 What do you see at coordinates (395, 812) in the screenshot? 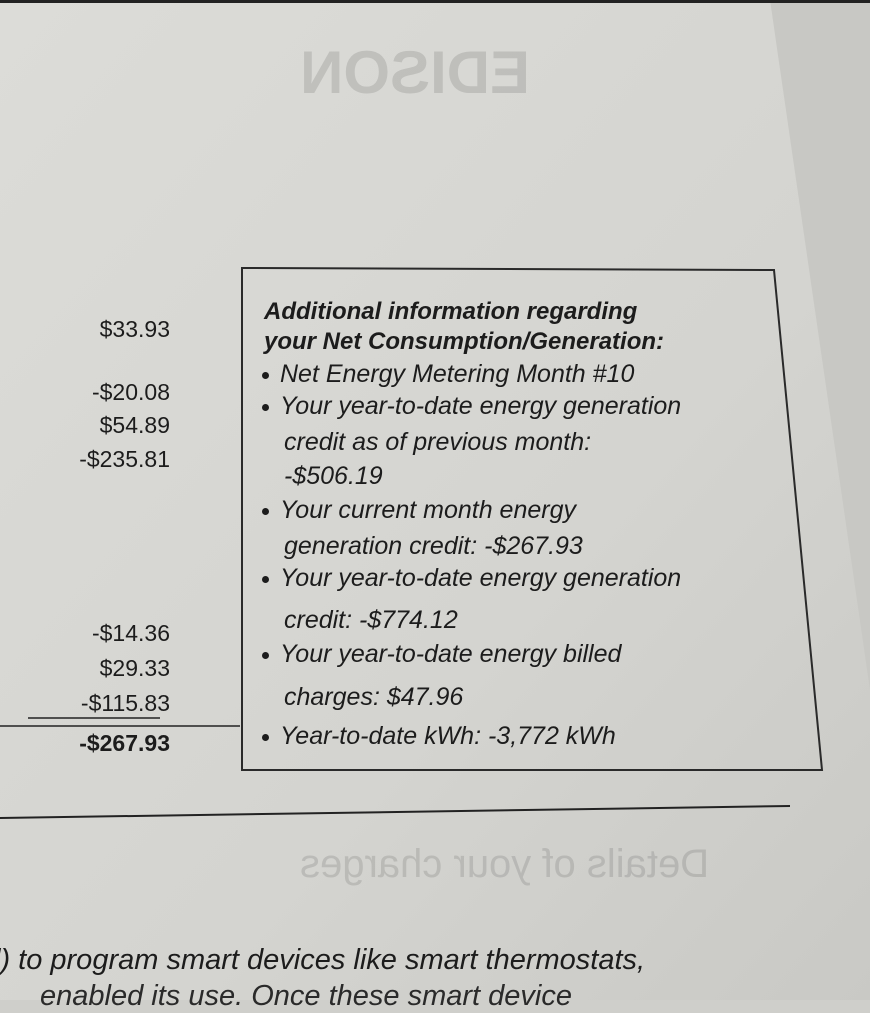
I see `section-divider` at bounding box center [395, 812].